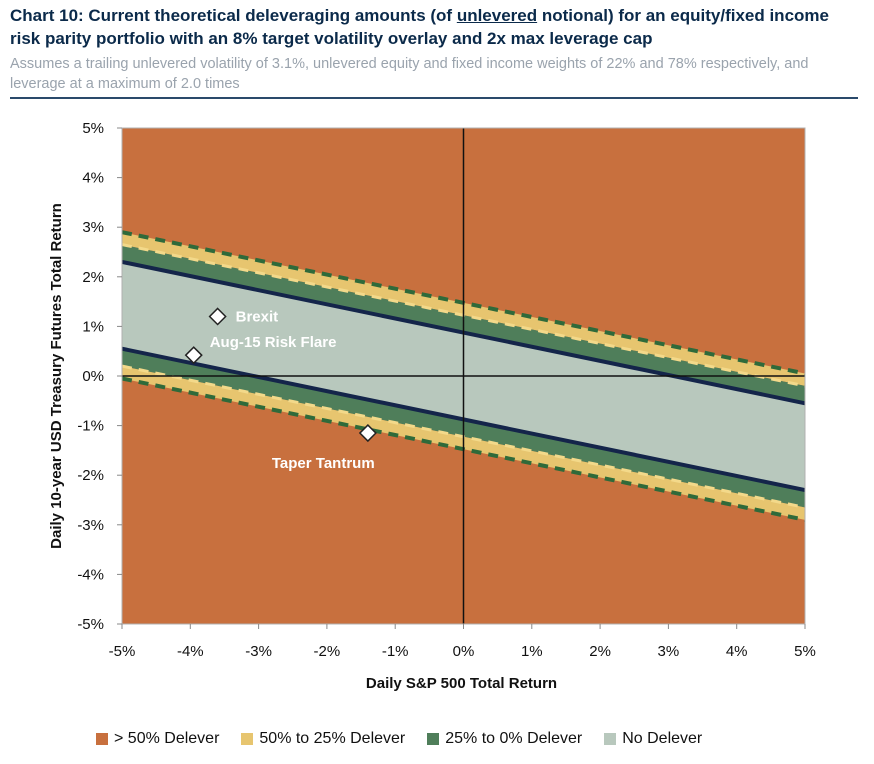  What do you see at coordinates (93, 178) in the screenshot?
I see `y-tick-label: 4%` at bounding box center [93, 178].